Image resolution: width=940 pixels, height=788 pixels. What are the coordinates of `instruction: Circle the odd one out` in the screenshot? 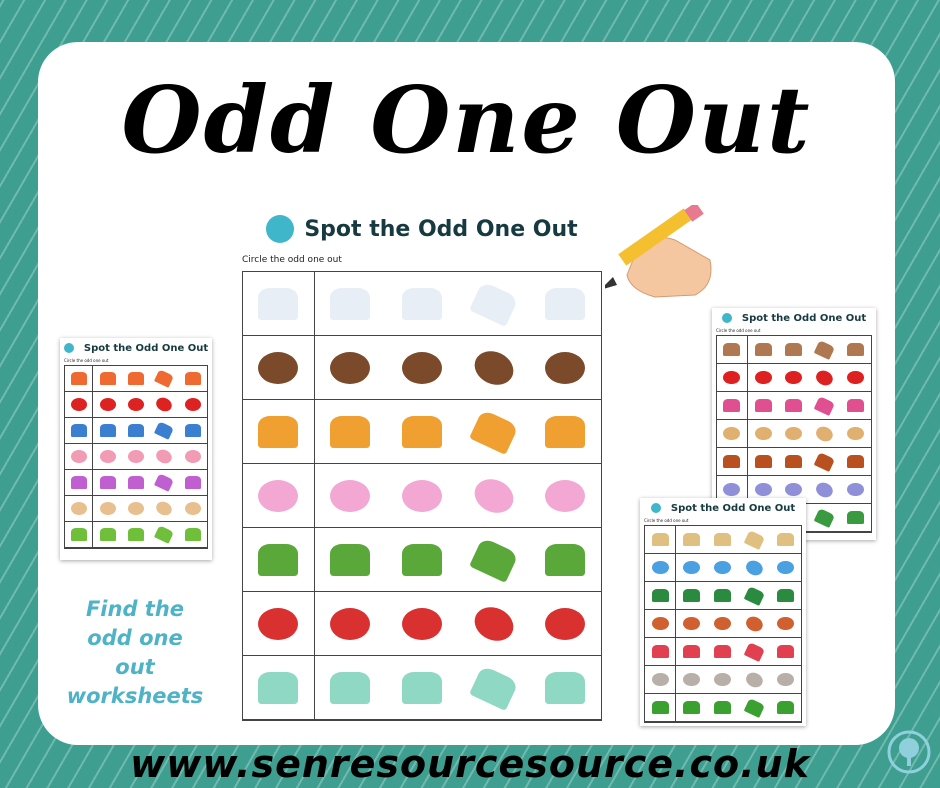 It's located at (292, 260).